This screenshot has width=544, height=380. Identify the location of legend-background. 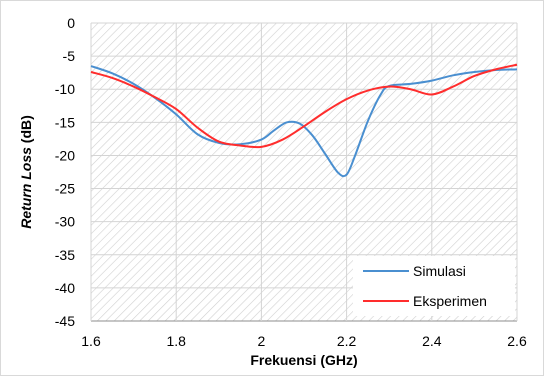
(434, 286).